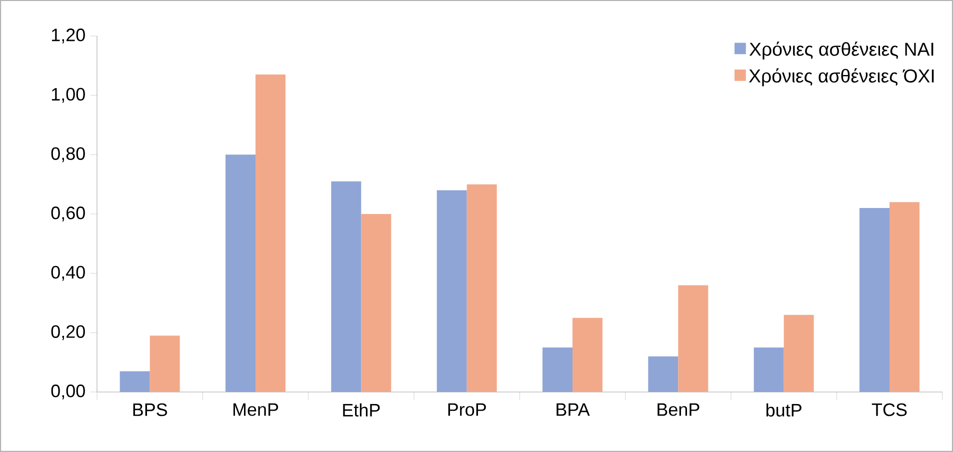 The image size is (953, 452). I want to click on x-tick-label: butP, so click(784, 410).